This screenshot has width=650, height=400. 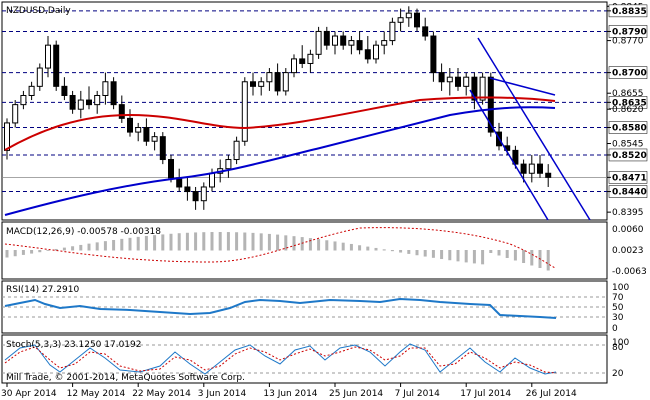 I want to click on time-tick-label: 25 Jun 2014, so click(x=356, y=394).